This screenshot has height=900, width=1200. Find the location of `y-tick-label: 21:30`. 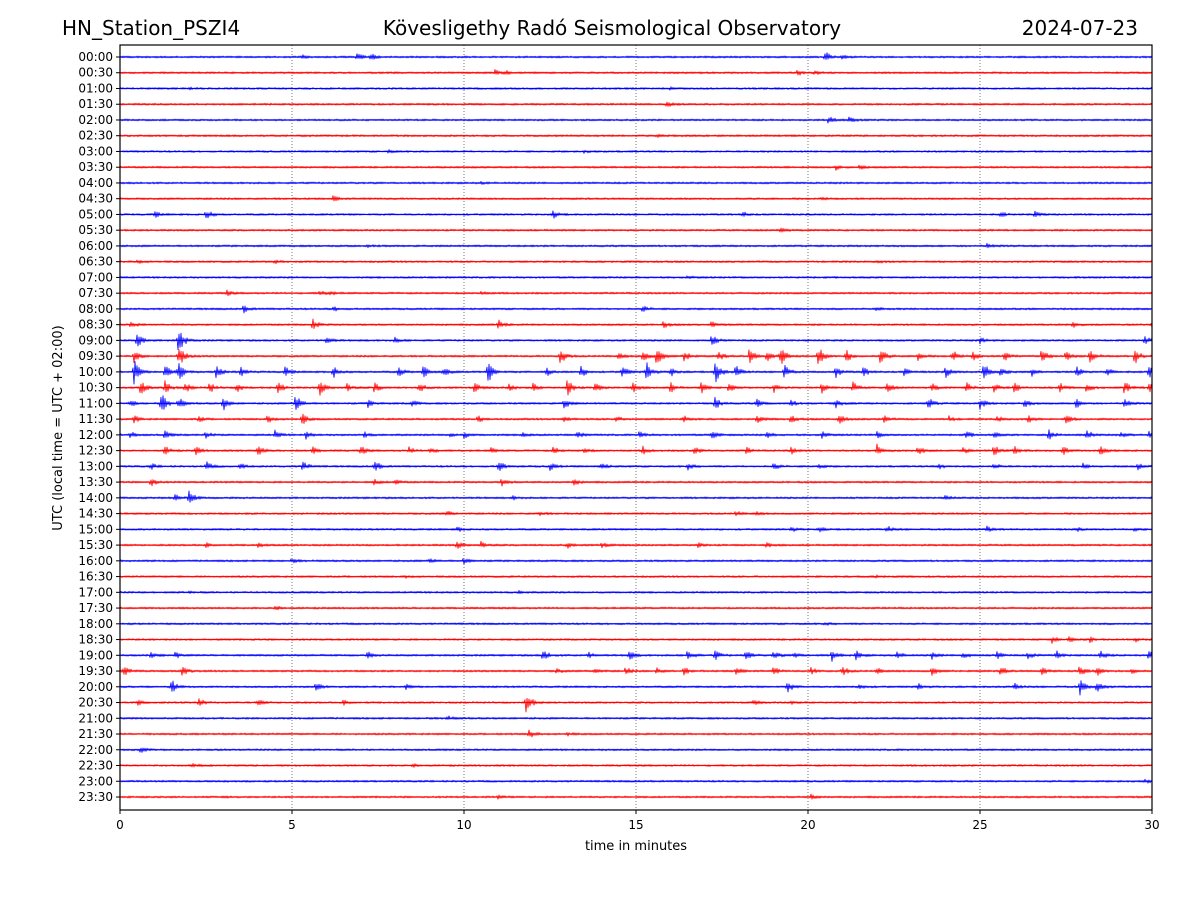

y-tick-label: 21:30 is located at coordinates (95, 734).